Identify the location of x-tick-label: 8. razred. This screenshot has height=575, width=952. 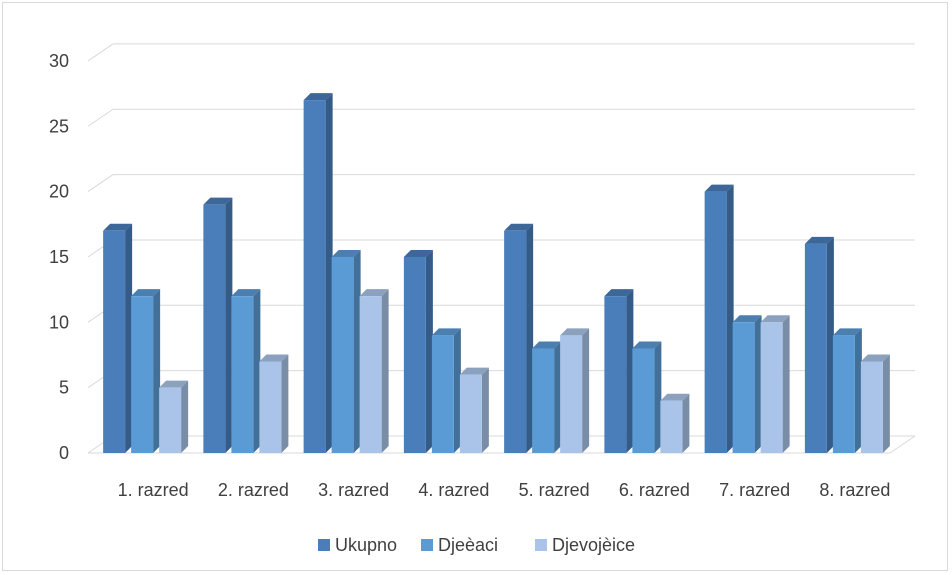
(854, 490).